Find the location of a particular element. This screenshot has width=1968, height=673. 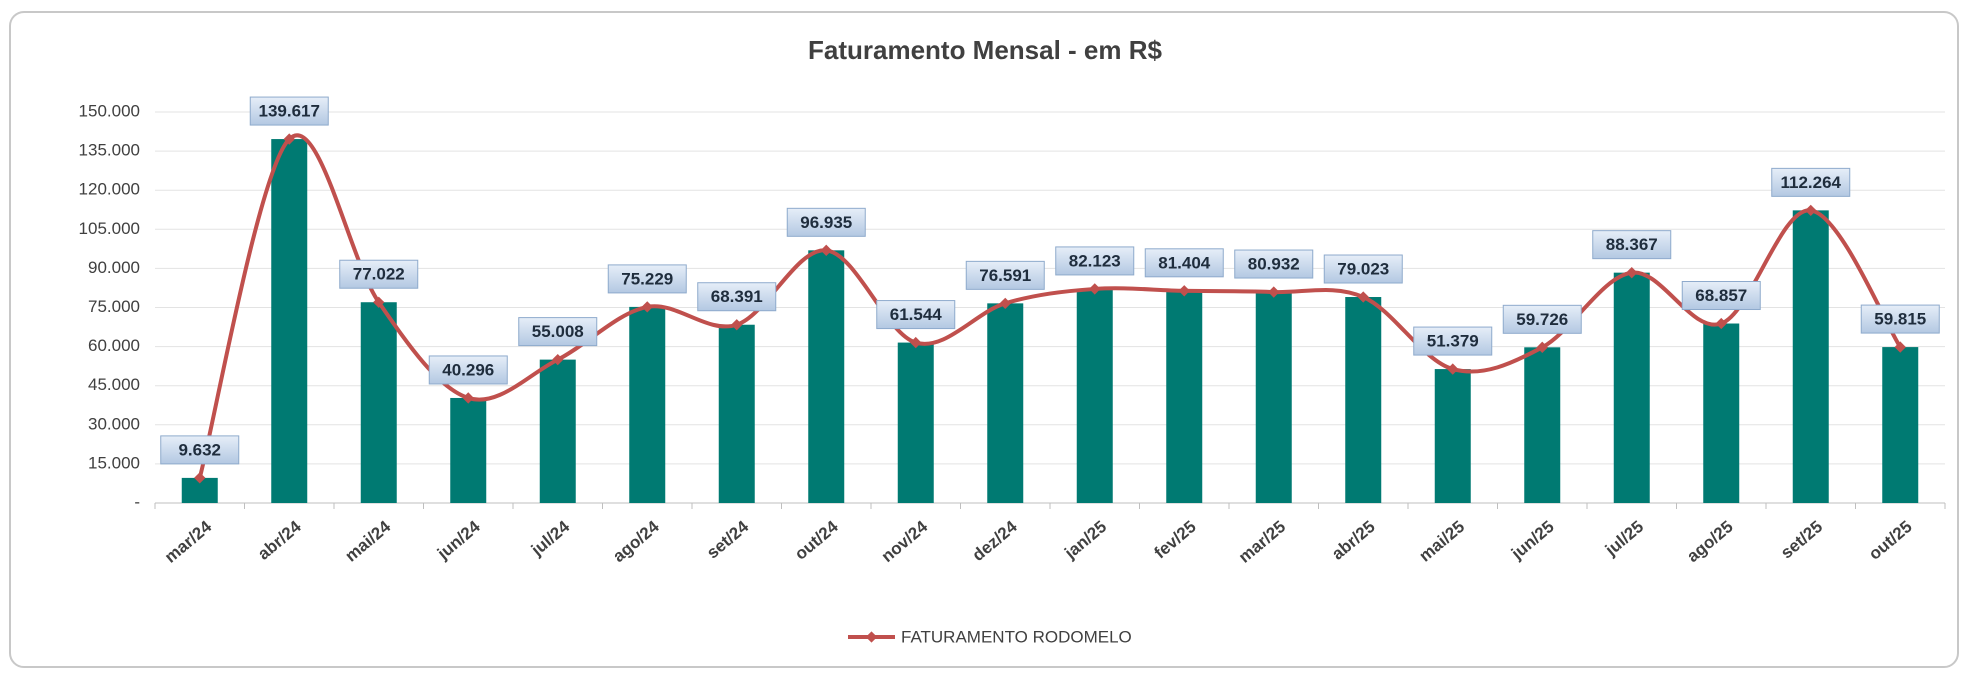

data-label: 75.229 is located at coordinates (647, 279).